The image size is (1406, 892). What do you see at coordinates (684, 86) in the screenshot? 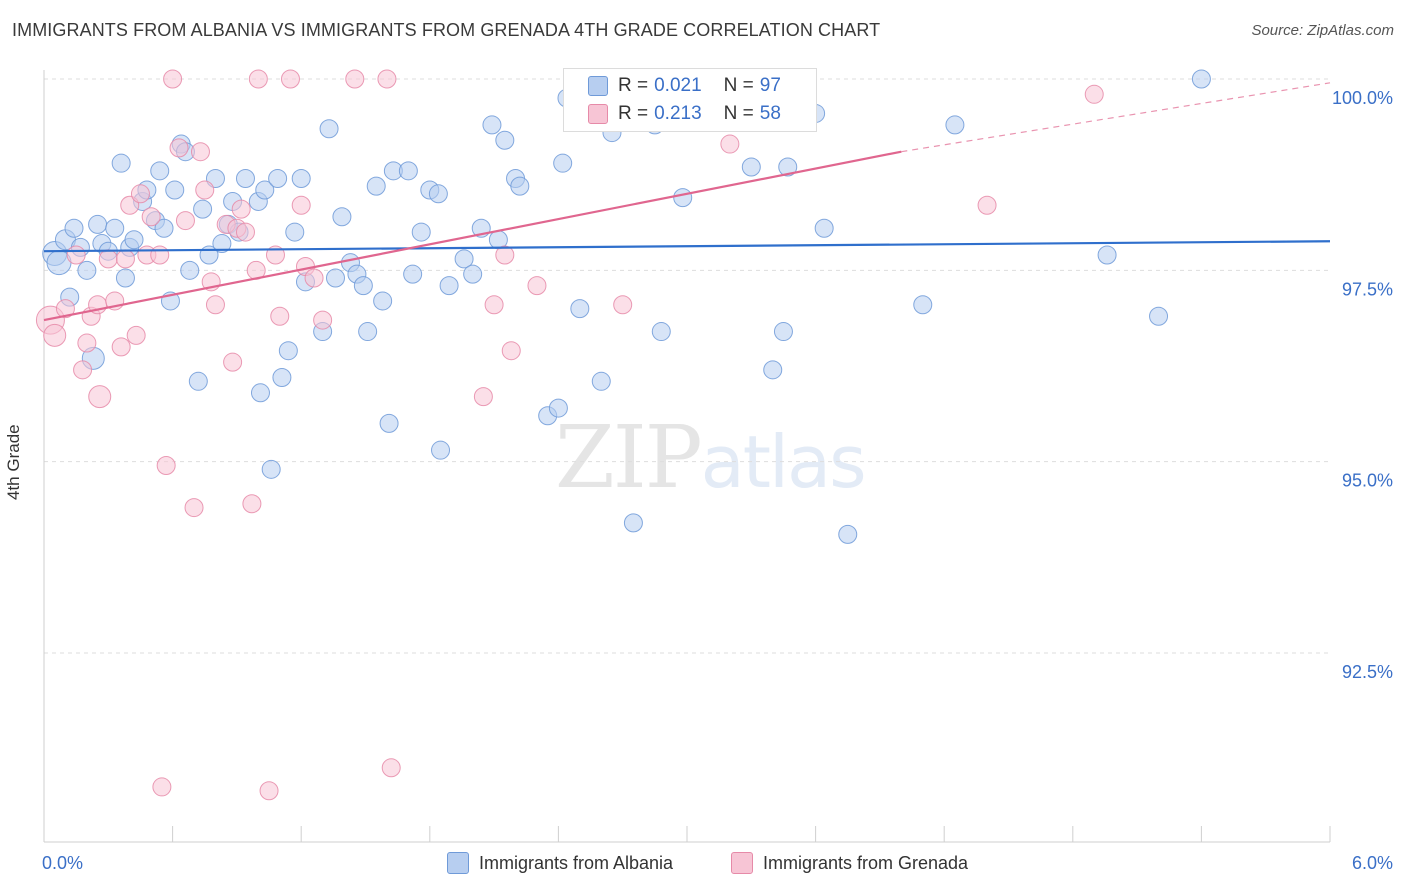
I see `legend-row-albania: R = 0.021 N = 97` at bounding box center [684, 86].